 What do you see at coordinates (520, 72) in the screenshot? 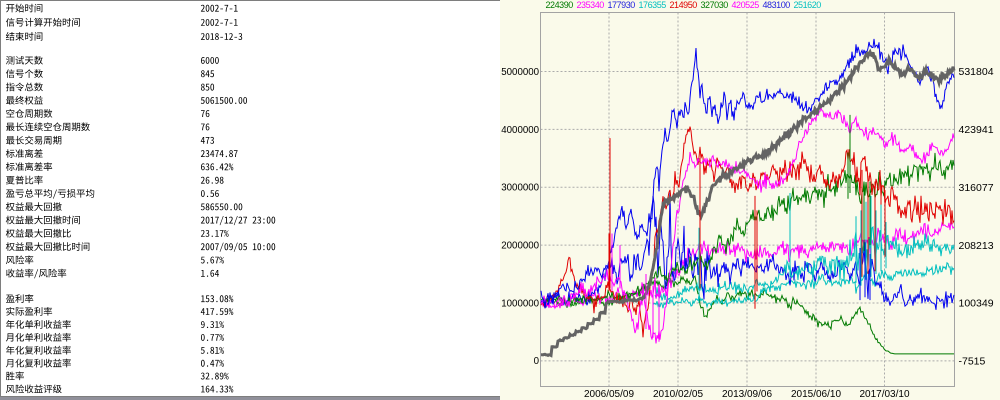
I see `svg-text: 5000000` at bounding box center [520, 72].